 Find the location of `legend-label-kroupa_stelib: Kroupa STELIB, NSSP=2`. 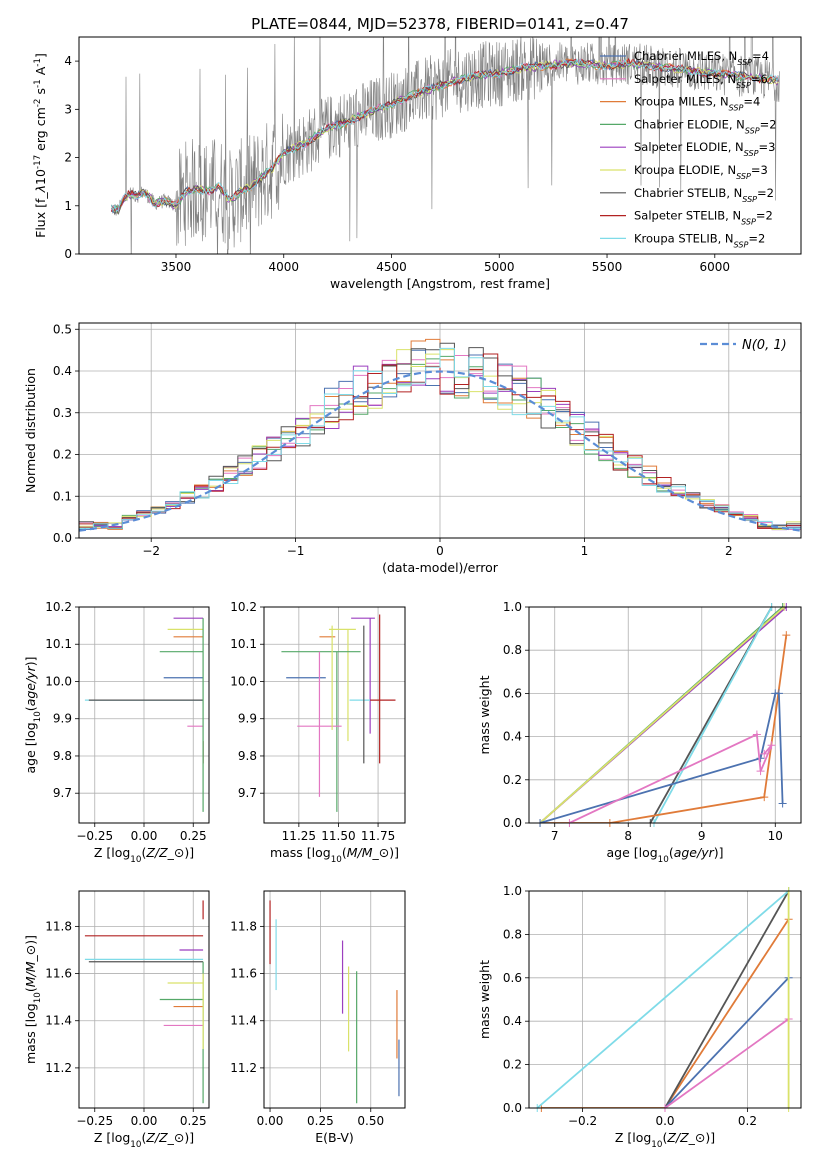

legend-label-kroupa_stelib: Kroupa STELIB, NSSP=2 is located at coordinates (699, 240).